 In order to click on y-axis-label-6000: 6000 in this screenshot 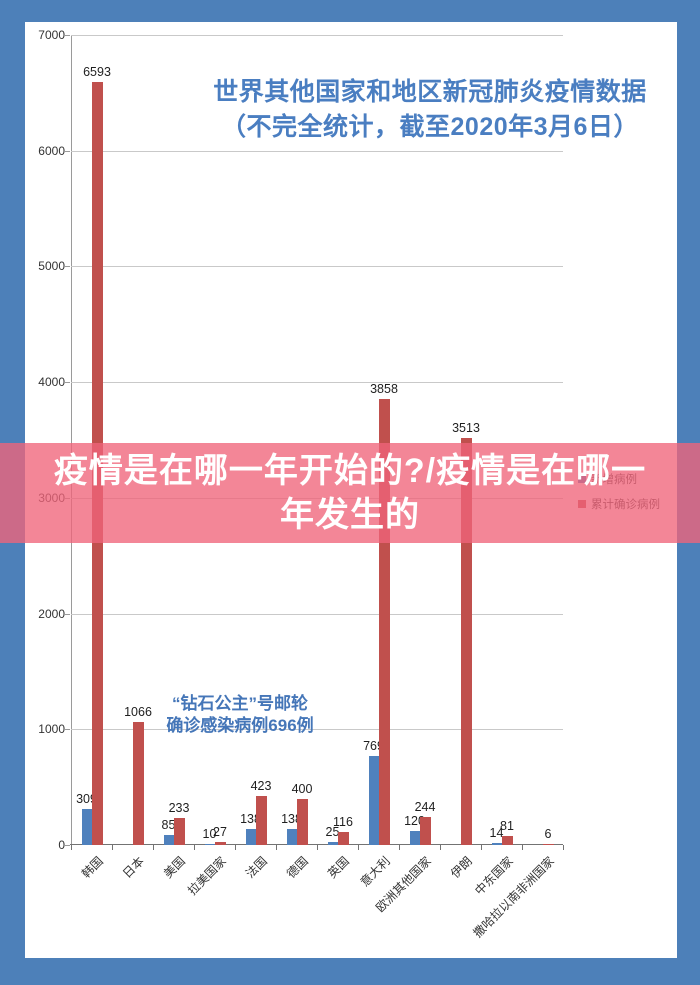, I will do `click(51, 150)`.